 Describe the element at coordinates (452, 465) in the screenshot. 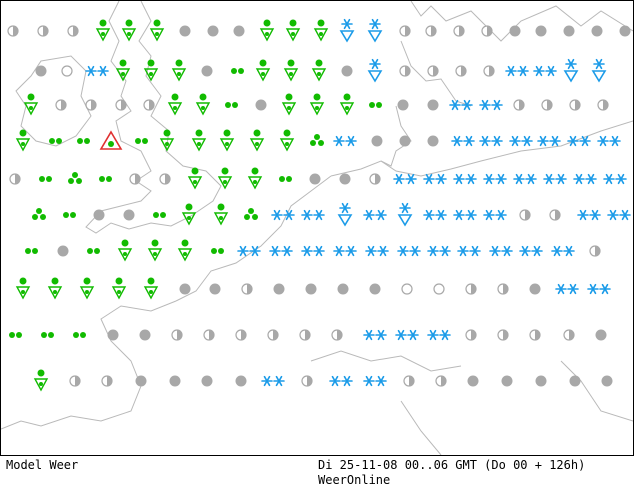

I see `forecast-time-label: Di 25-11-08 00..06 GMT (Do 00 + 126h)` at that location.